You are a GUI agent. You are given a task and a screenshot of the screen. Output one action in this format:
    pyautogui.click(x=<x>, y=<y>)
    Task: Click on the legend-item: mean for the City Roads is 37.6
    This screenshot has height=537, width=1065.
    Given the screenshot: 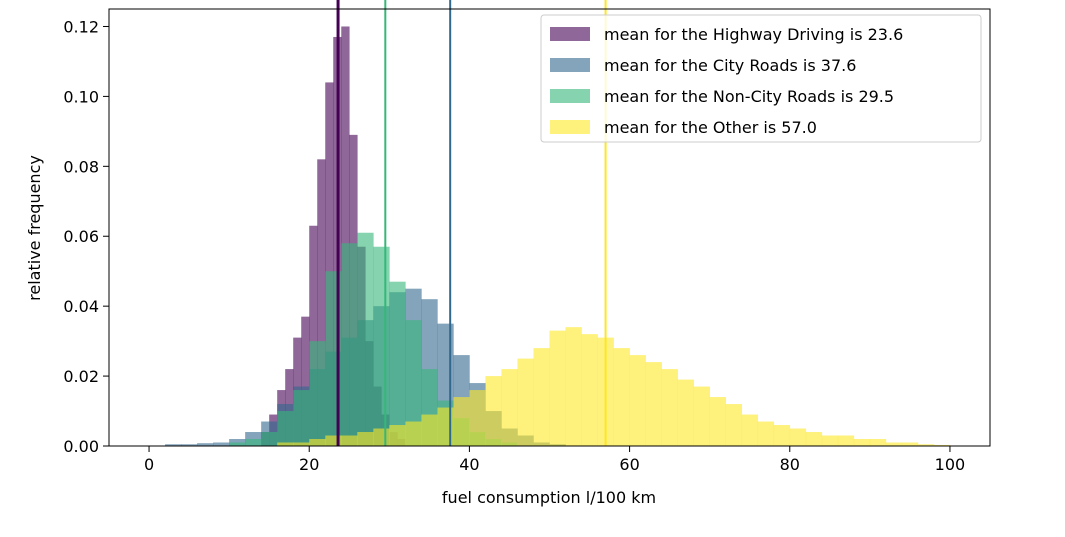 What is the action you would take?
    pyautogui.click(x=703, y=65)
    